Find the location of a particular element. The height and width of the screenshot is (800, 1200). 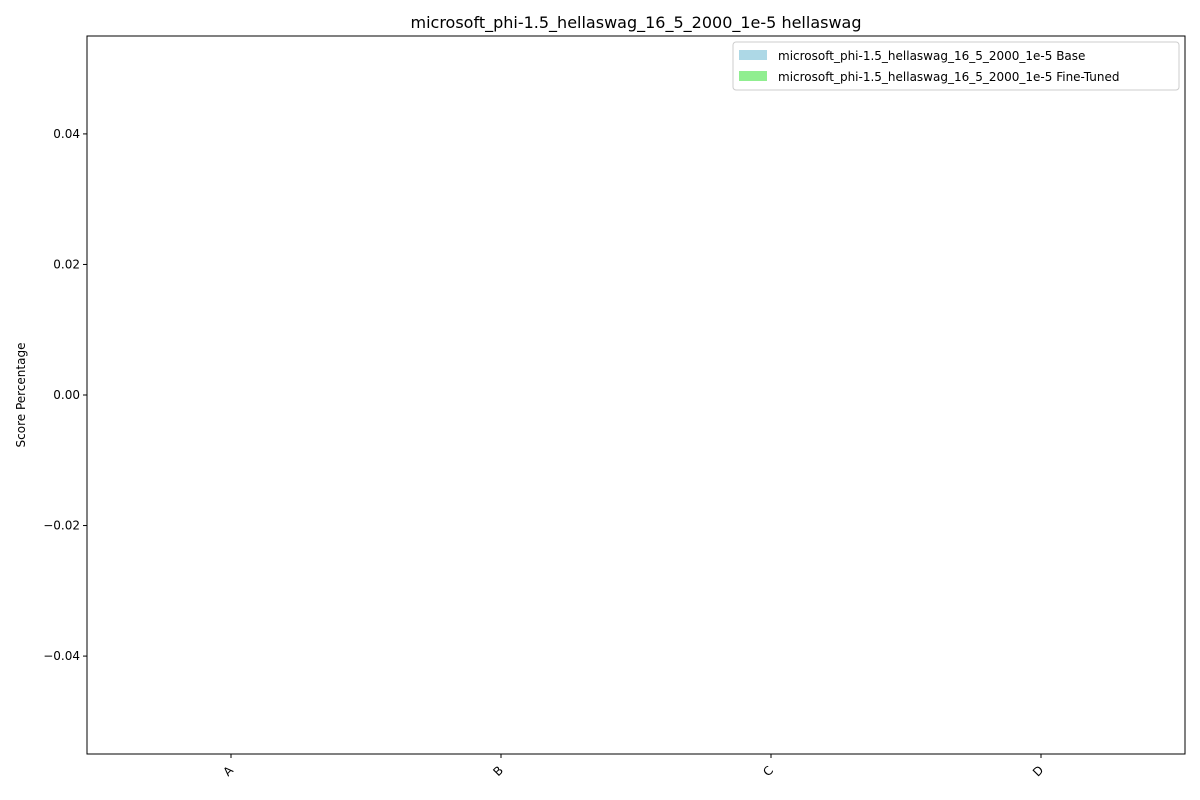

legend-swatch-fine-tuned is located at coordinates (753, 76).